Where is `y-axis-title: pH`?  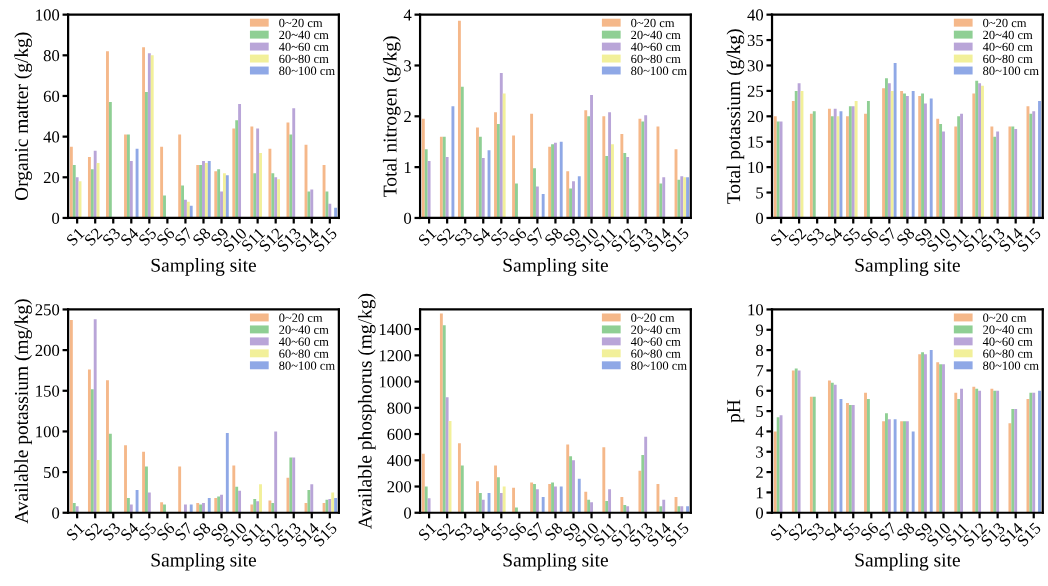 y-axis-title: pH is located at coordinates (736, 411).